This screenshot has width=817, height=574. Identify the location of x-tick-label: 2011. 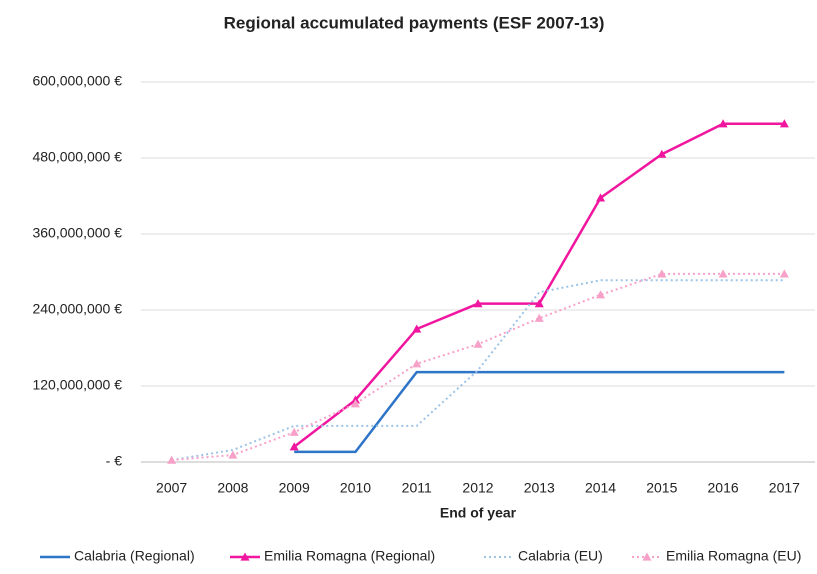
(417, 488).